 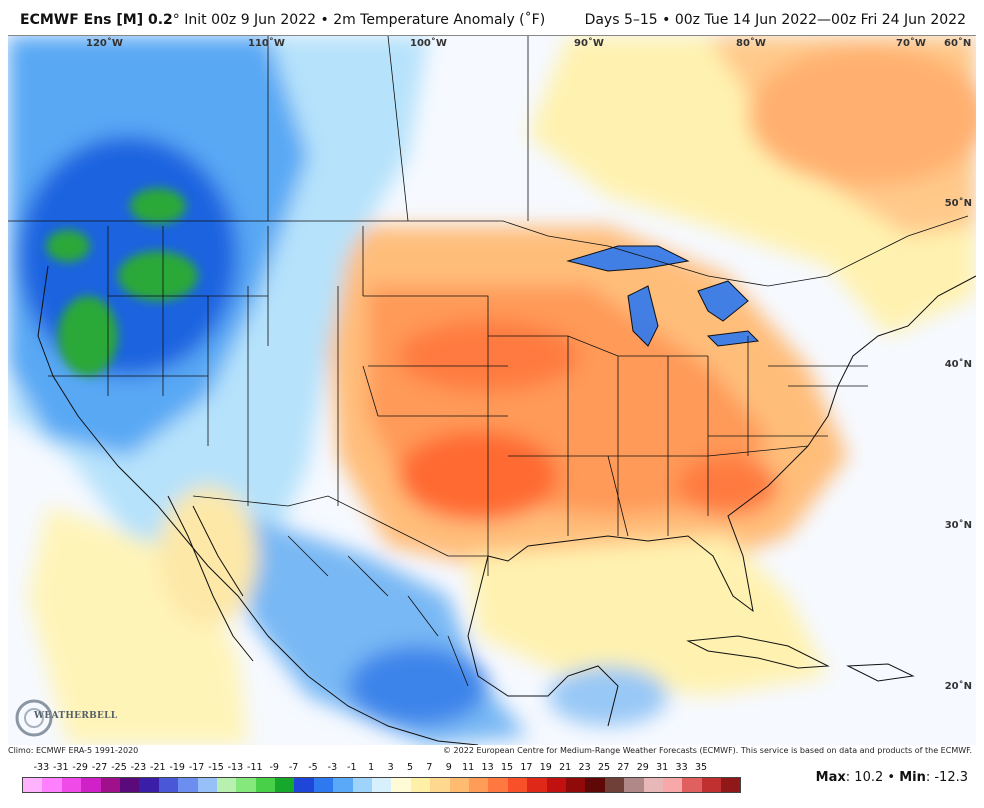 What do you see at coordinates (104, 43) in the screenshot?
I see `lon-label-120w: 120˚W` at bounding box center [104, 43].